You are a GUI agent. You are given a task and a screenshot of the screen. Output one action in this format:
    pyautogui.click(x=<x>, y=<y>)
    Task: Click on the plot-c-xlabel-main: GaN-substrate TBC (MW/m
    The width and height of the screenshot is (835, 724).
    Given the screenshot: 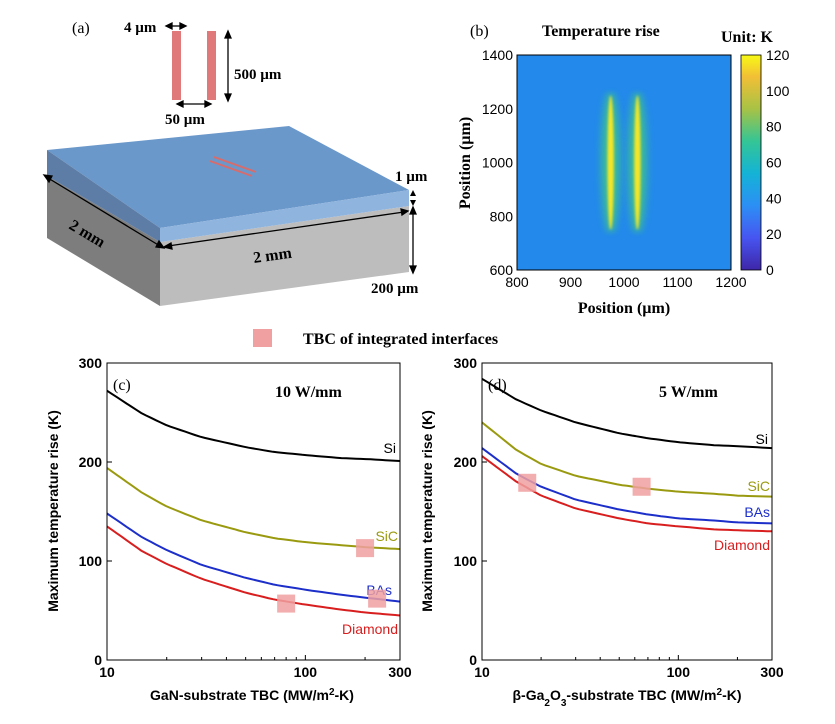 What is the action you would take?
    pyautogui.click(x=239, y=695)
    